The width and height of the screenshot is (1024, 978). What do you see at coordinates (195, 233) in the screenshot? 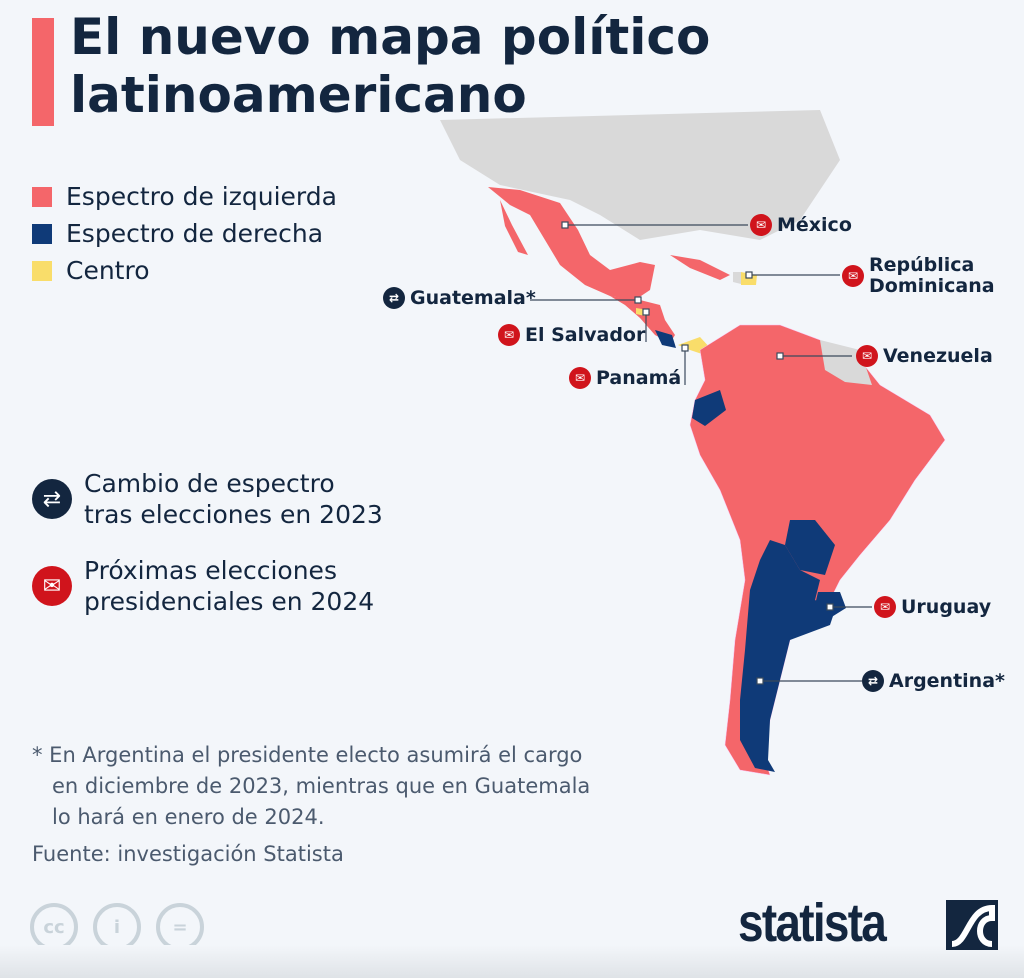
I see `legend-label: Espectro de derecha` at bounding box center [195, 233].